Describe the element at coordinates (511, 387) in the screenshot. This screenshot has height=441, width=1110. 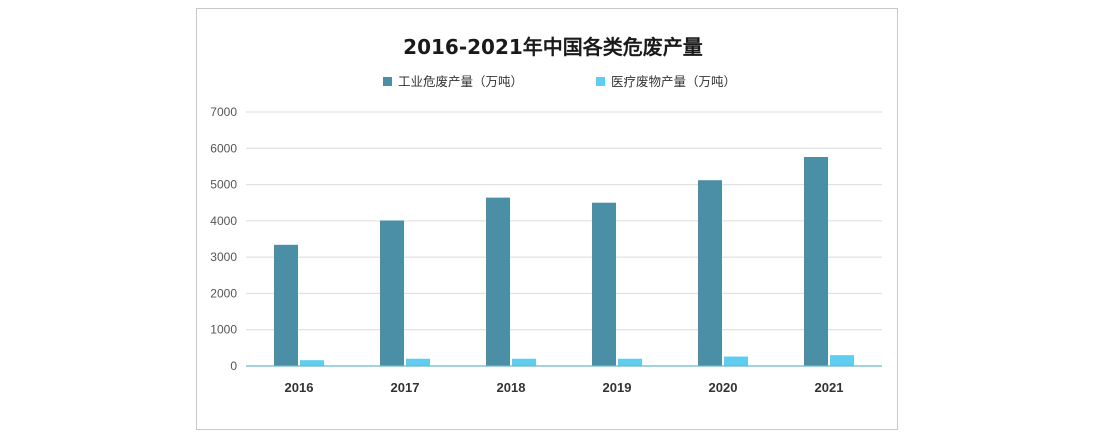
I see `x-tick-label: 2018` at that location.